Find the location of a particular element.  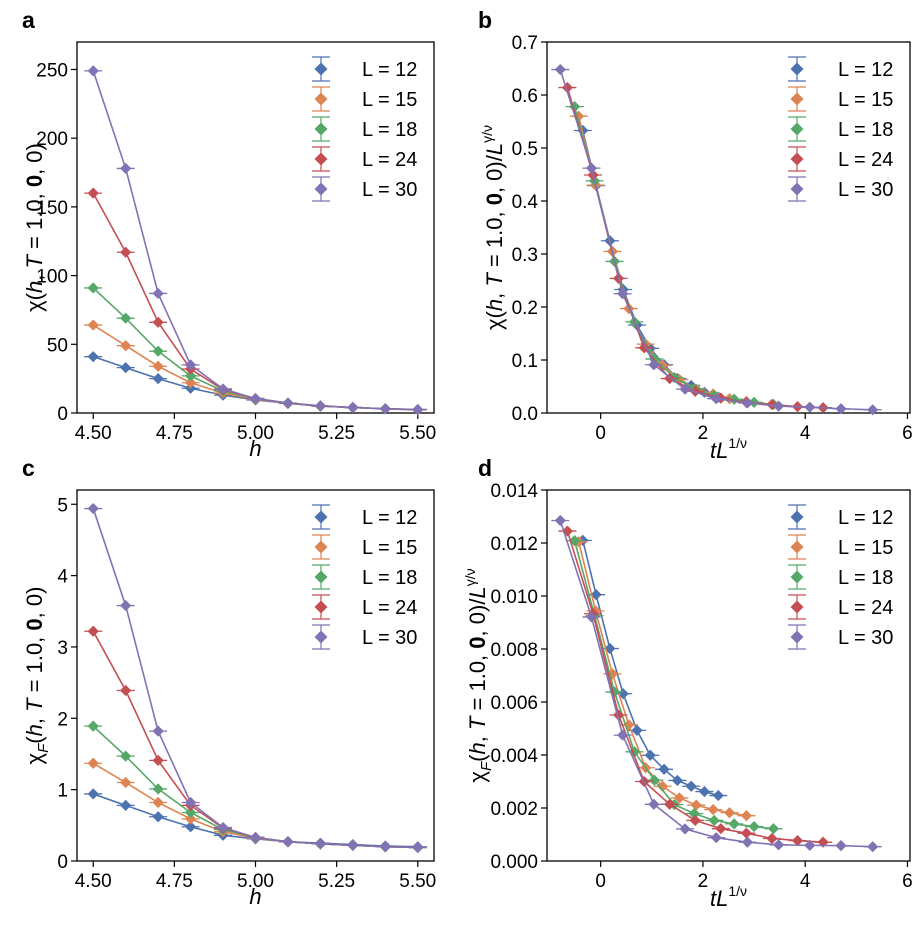

panel-b-ytick-label: 0.4 is located at coordinates (525, 202).